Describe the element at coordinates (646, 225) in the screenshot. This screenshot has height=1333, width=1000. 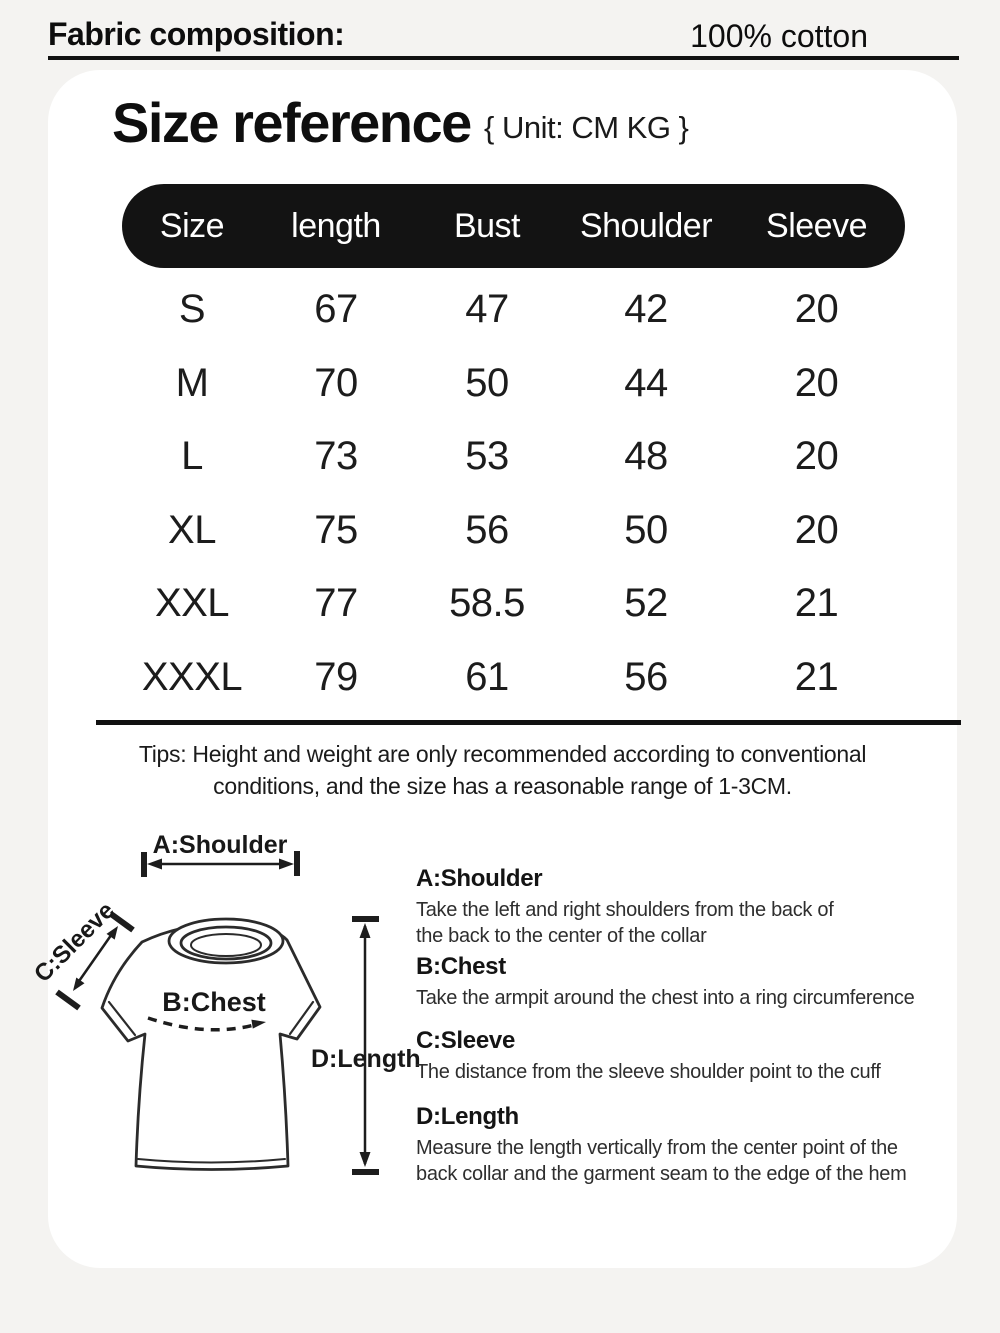
I see `table-header-cell: Shoulder` at that location.